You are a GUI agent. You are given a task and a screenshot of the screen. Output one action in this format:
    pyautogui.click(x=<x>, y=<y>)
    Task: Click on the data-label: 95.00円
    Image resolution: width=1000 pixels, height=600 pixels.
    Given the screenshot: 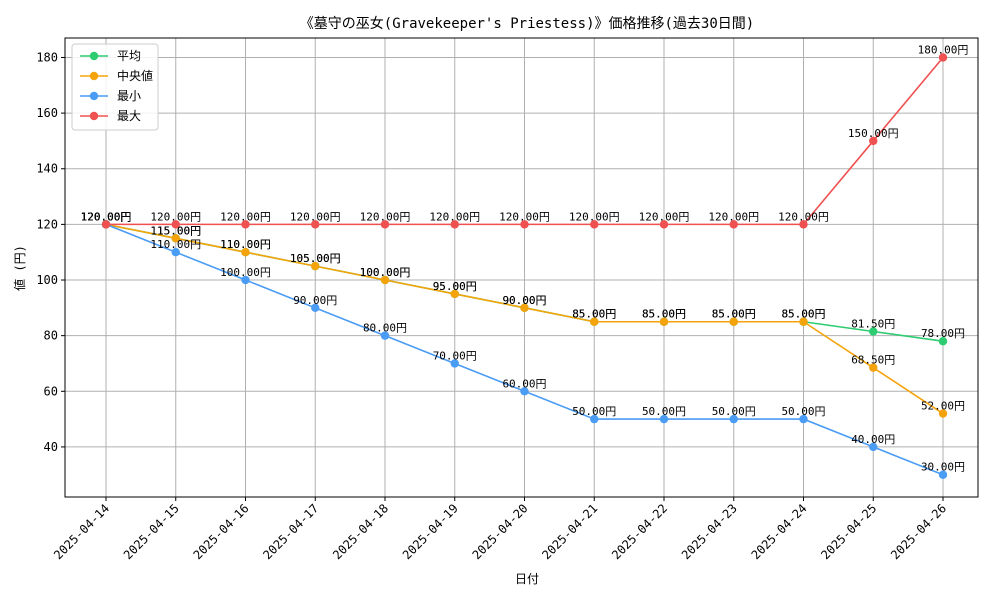 What is the action you would take?
    pyautogui.click(x=455, y=286)
    